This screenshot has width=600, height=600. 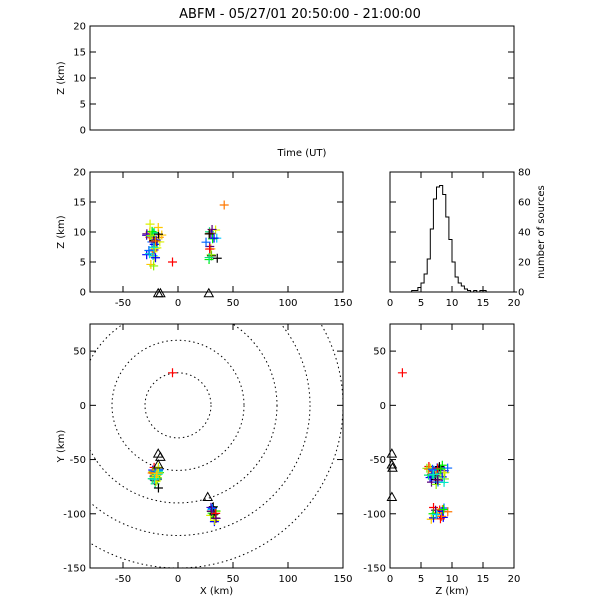 What do you see at coordinates (524, 233) in the screenshot?
I see `y-tick-label: 40` at bounding box center [524, 233].